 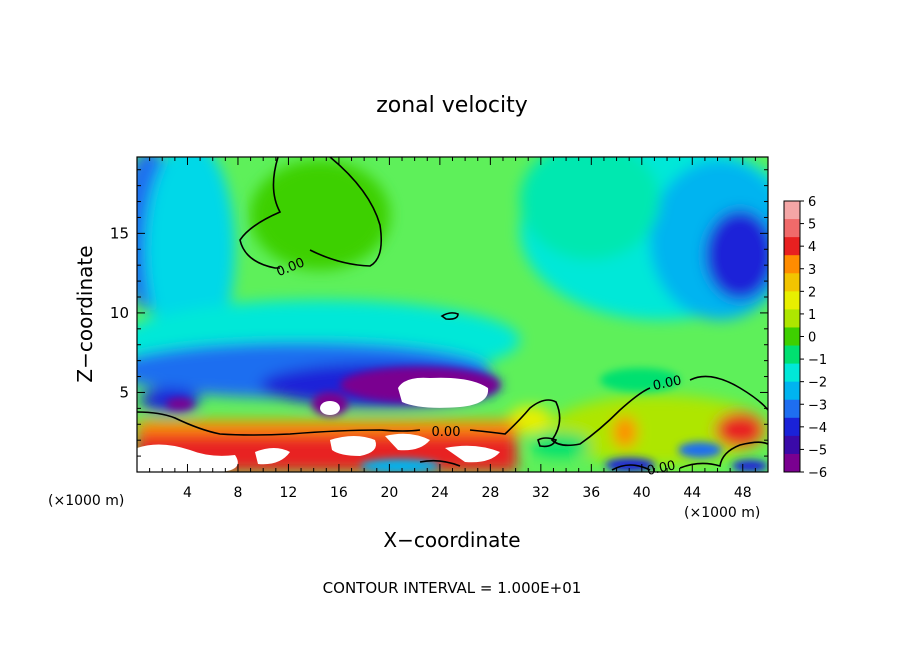 What do you see at coordinates (812, 338) in the screenshot?
I see `colorbar-label: 0` at bounding box center [812, 338].